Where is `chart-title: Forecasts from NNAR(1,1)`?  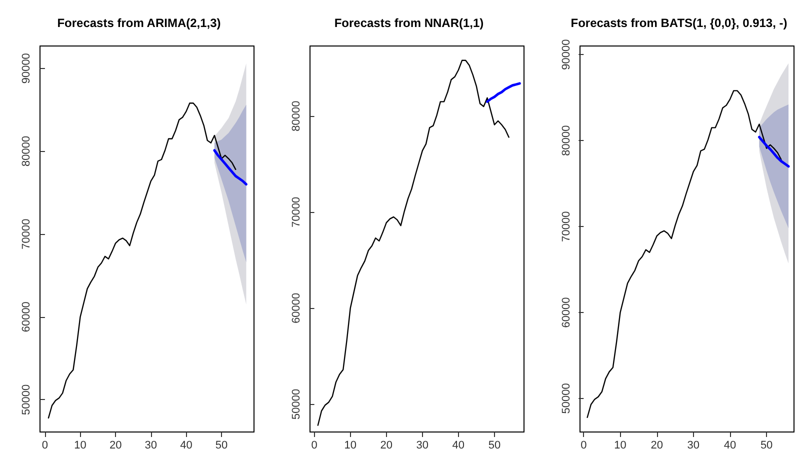 chart-title: Forecasts from NNAR(1,1) is located at coordinates (409, 23).